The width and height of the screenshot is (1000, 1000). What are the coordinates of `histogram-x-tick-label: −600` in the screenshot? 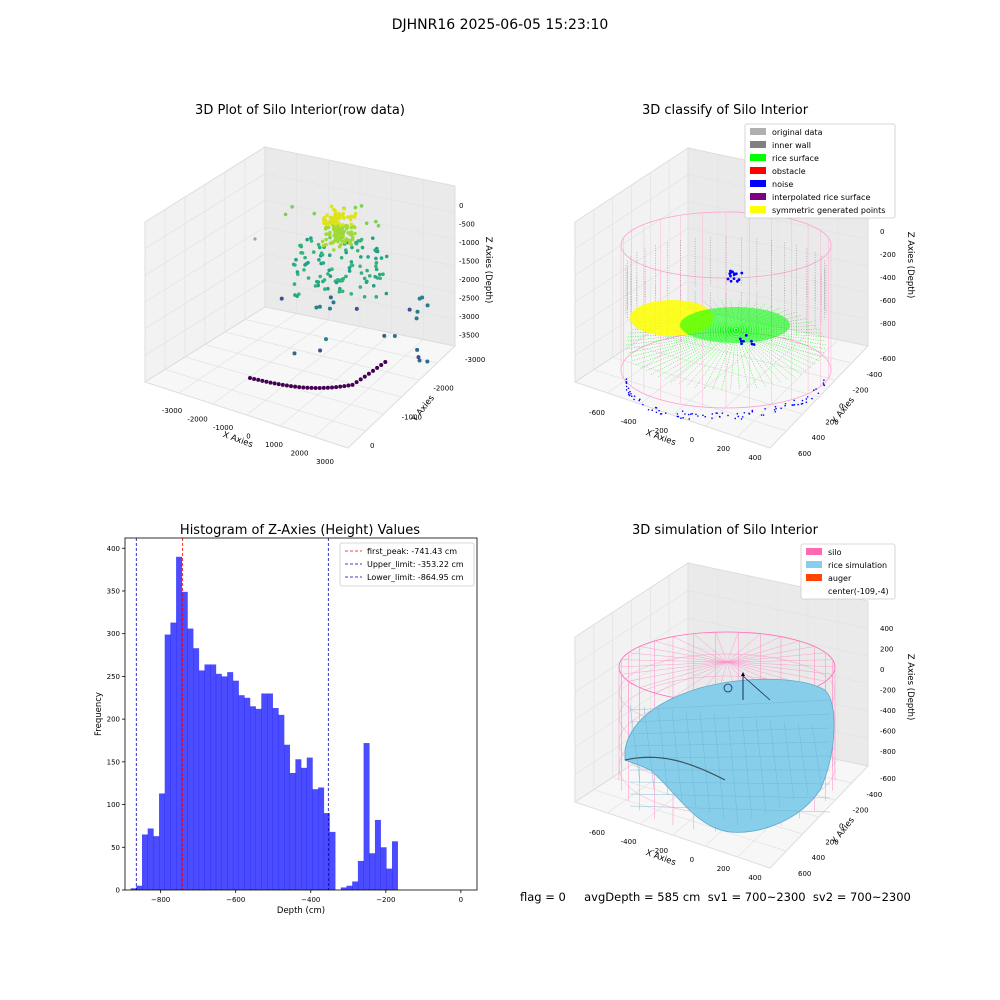 It's located at (235, 900).